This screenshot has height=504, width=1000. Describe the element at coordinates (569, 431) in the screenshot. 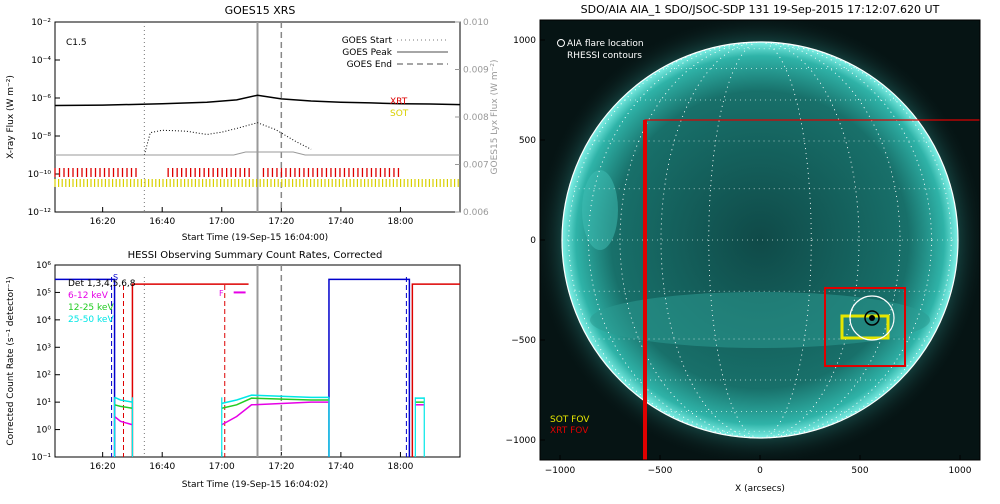

I see `xrt-fov-label: XRT FOV` at that location.